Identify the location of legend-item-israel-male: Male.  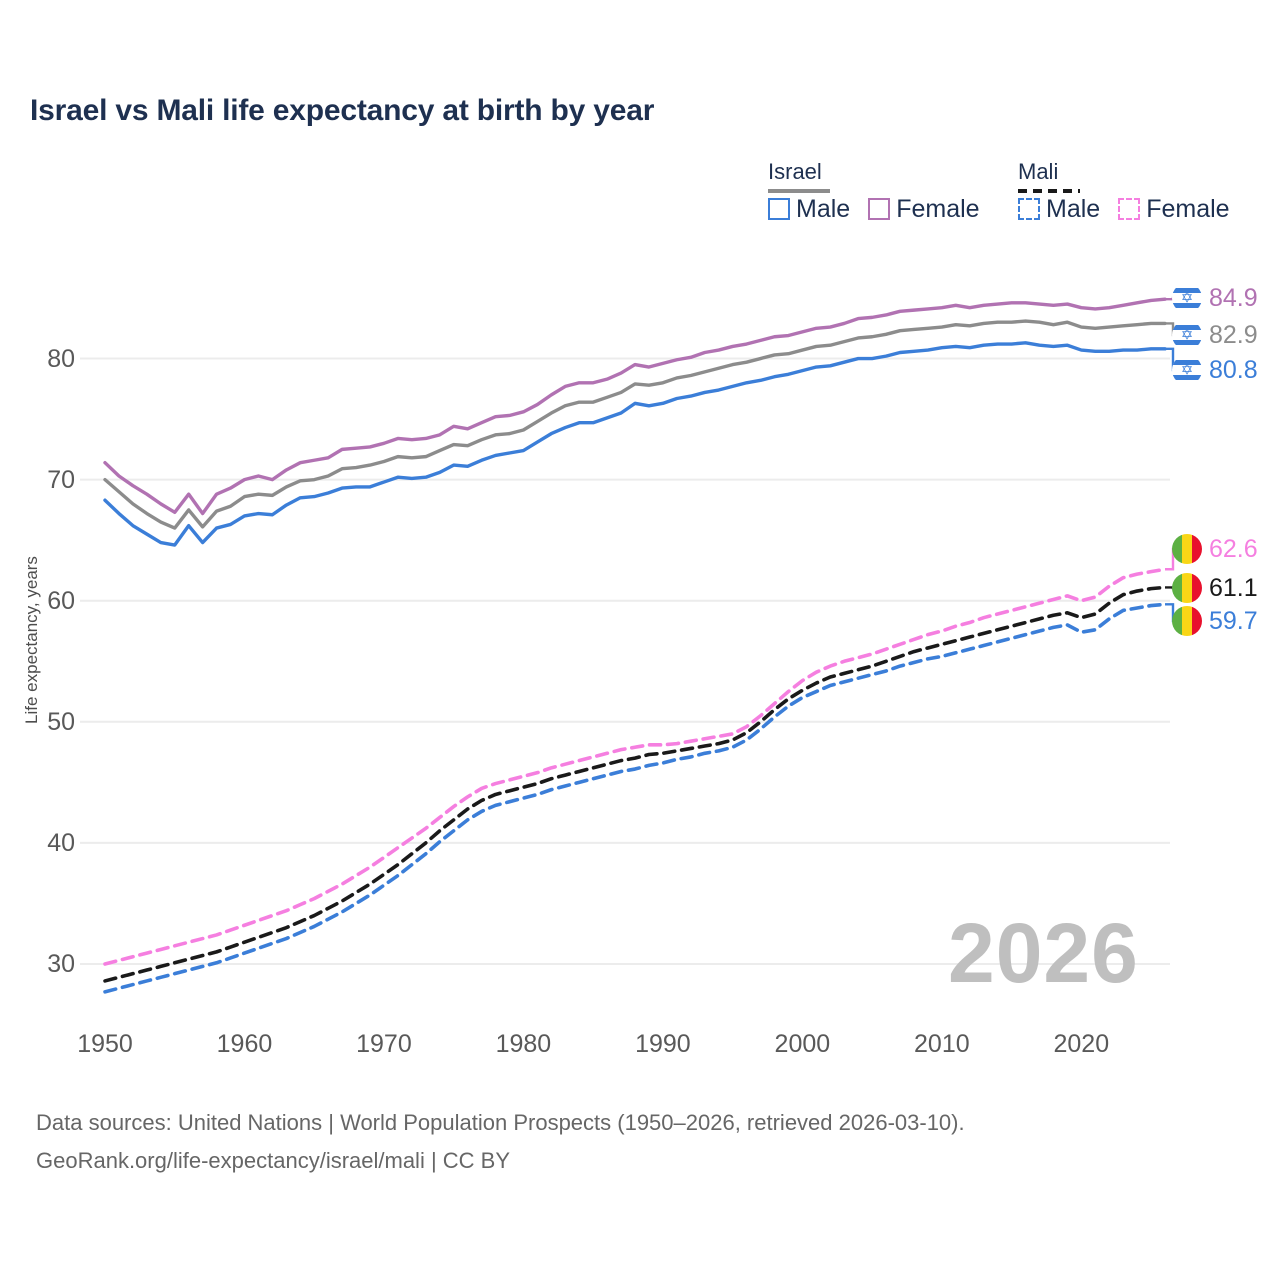
(809, 209).